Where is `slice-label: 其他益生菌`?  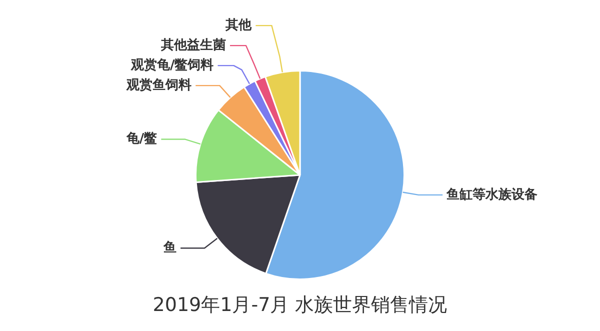
slice-label: 其他益生菌 is located at coordinates (193, 45).